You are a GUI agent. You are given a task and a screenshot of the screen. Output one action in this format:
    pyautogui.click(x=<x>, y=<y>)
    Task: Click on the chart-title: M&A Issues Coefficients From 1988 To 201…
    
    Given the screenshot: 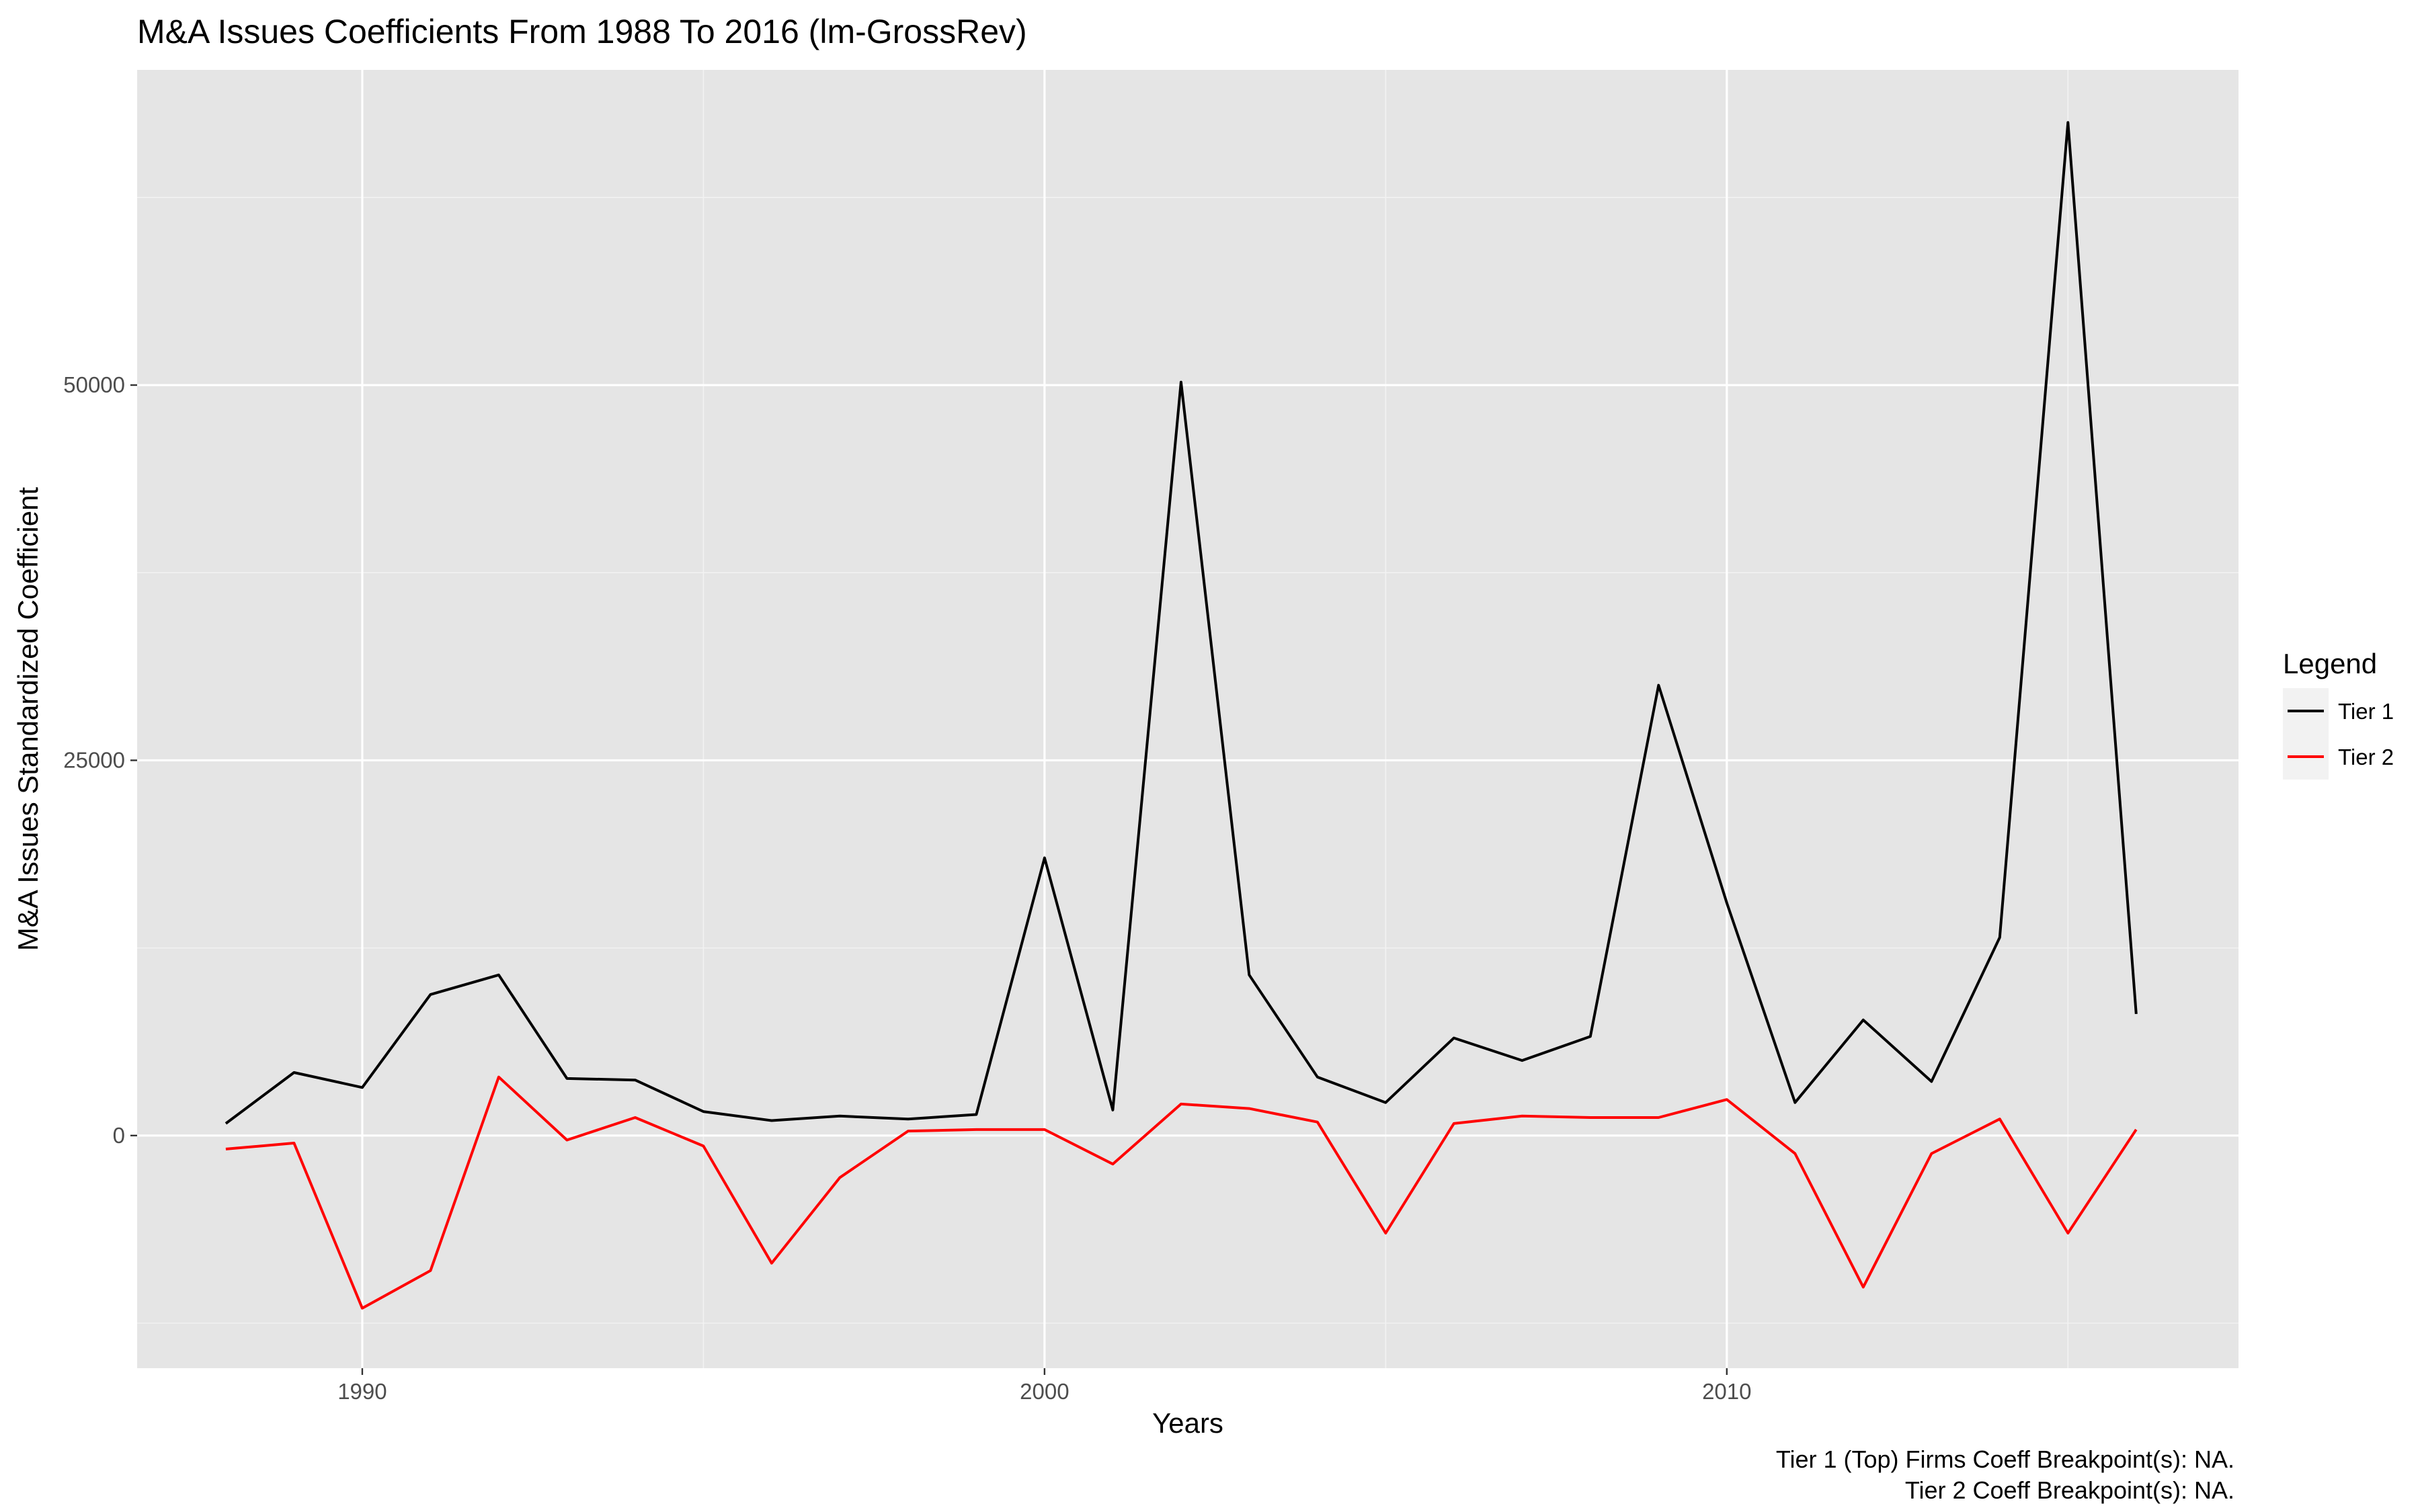 What is the action you would take?
    pyautogui.click(x=582, y=32)
    